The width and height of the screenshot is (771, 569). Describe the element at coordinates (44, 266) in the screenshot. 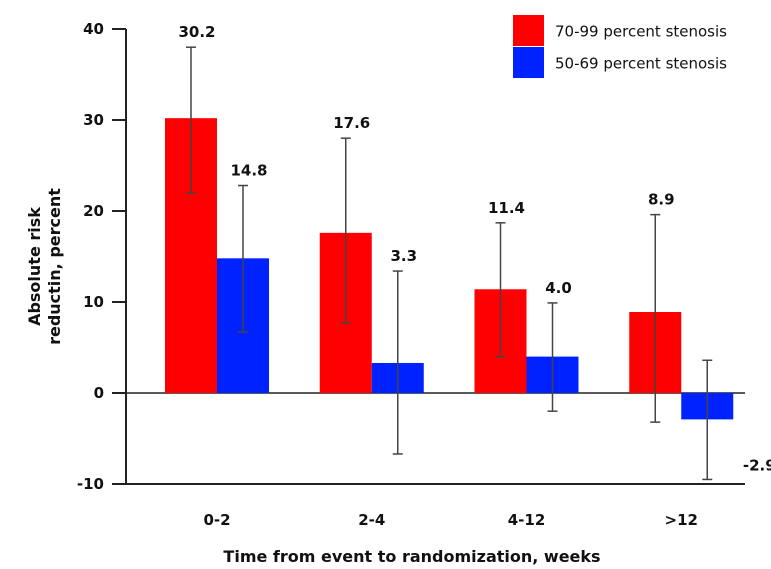

I see `y-axis-title: Absolute riskreductin, percent` at that location.